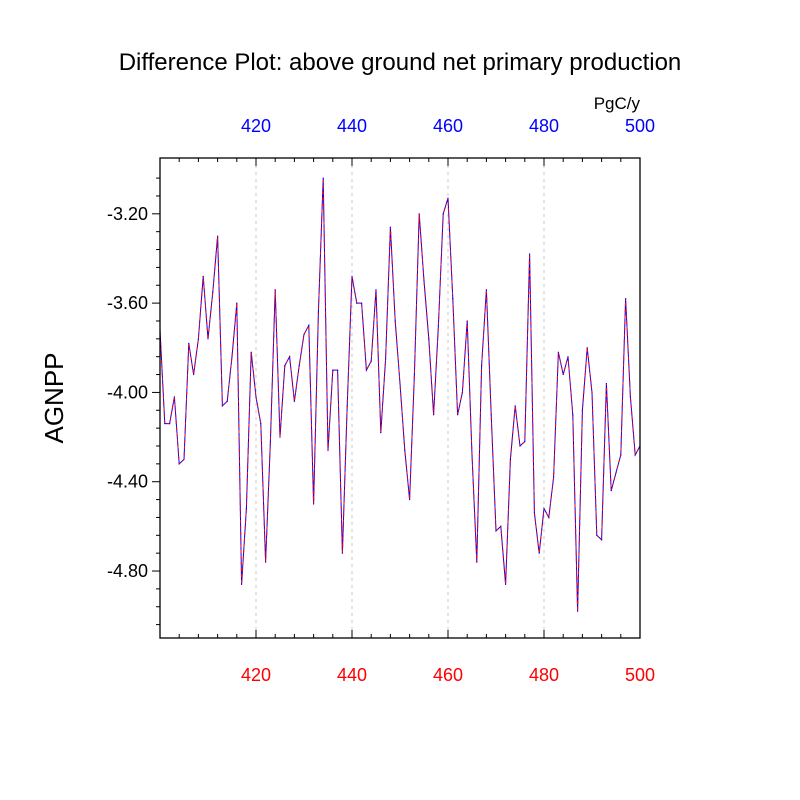 The width and height of the screenshot is (800, 800). What do you see at coordinates (640, 126) in the screenshot?
I see `x-tick-label-top-500: 500` at bounding box center [640, 126].